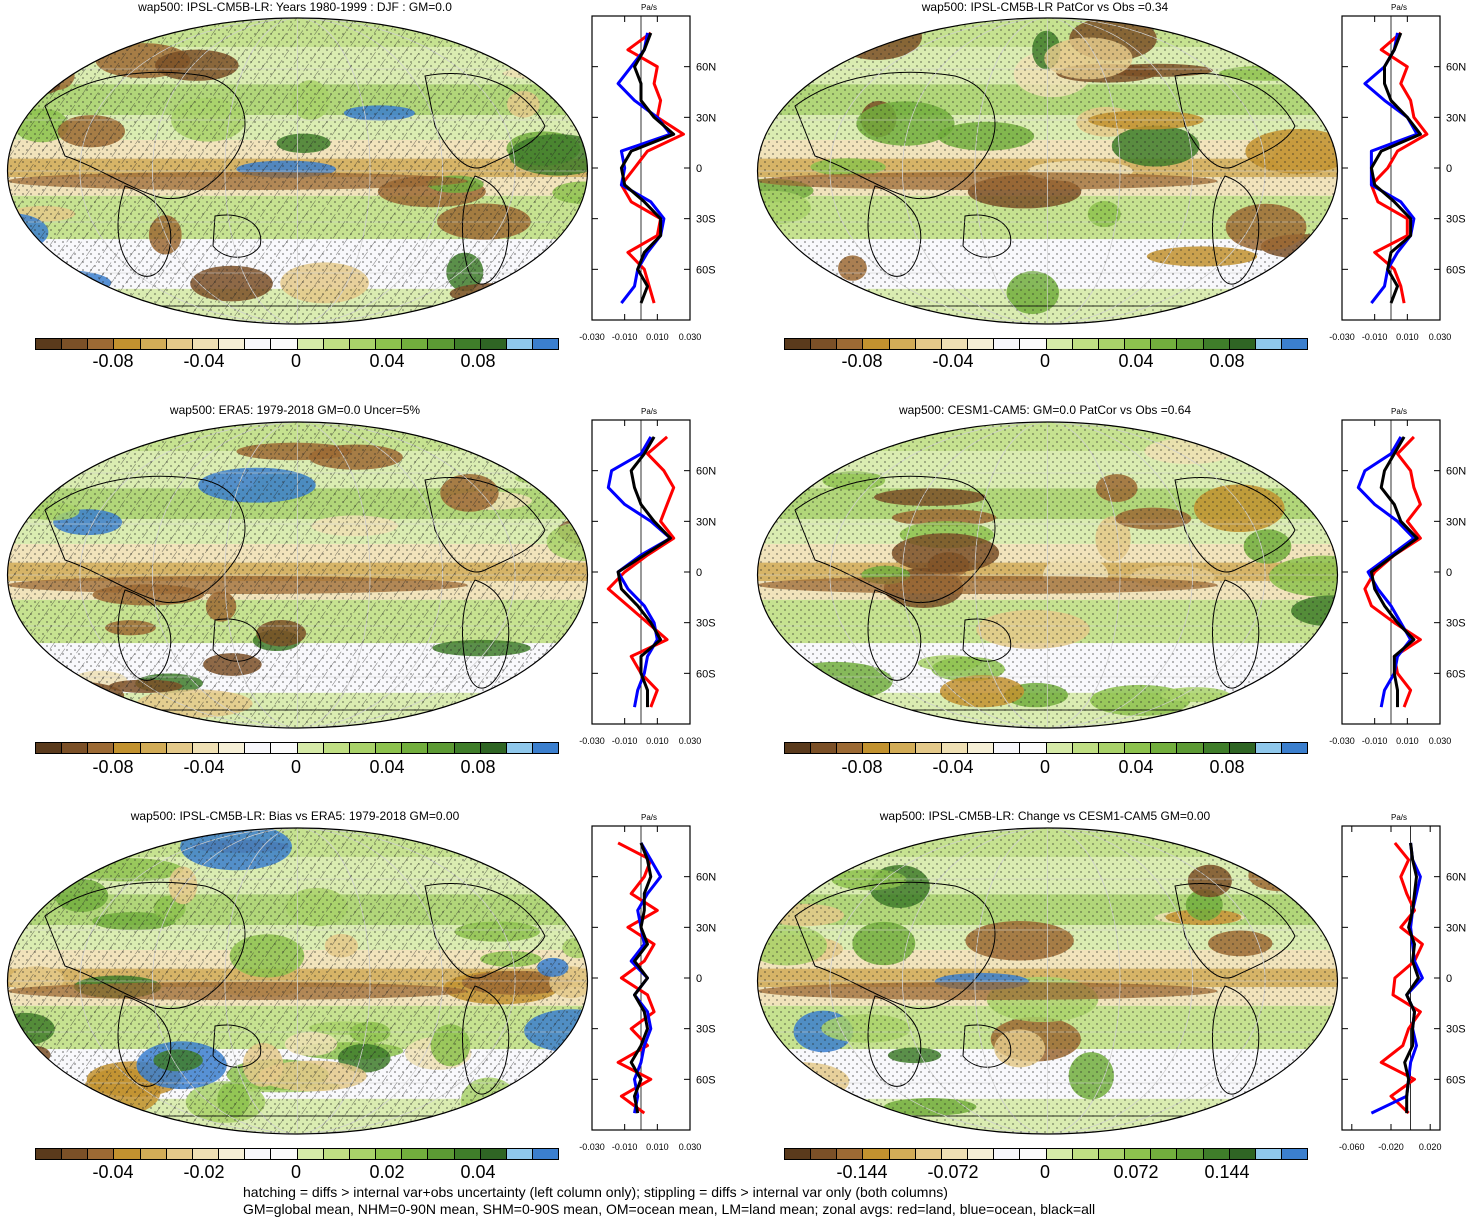 The height and width of the screenshot is (1218, 1483). Describe the element at coordinates (1449, 169) in the screenshot. I see `lat-label: 0` at that location.